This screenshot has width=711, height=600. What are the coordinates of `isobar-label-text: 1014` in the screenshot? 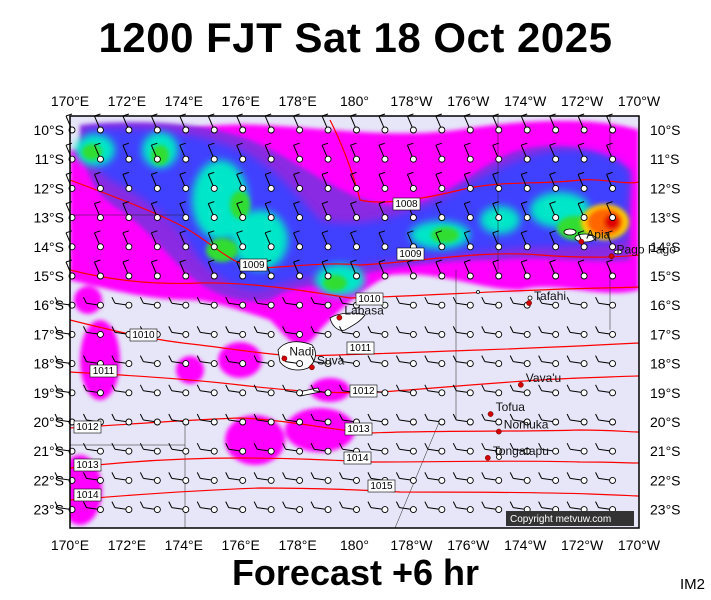 It's located at (87, 495).